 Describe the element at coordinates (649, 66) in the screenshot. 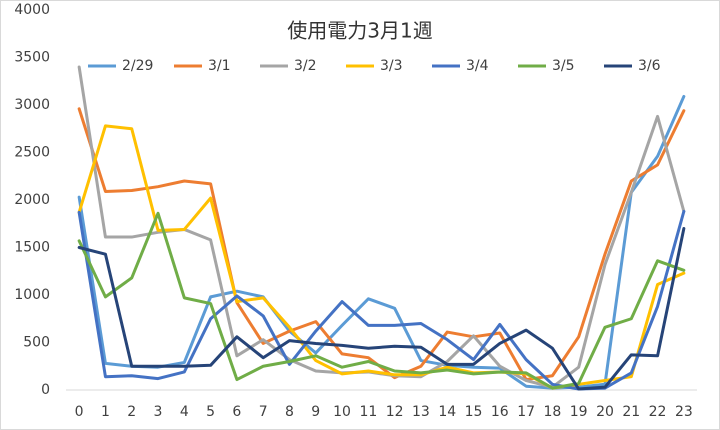

I see `legend-label: 3/6` at that location.